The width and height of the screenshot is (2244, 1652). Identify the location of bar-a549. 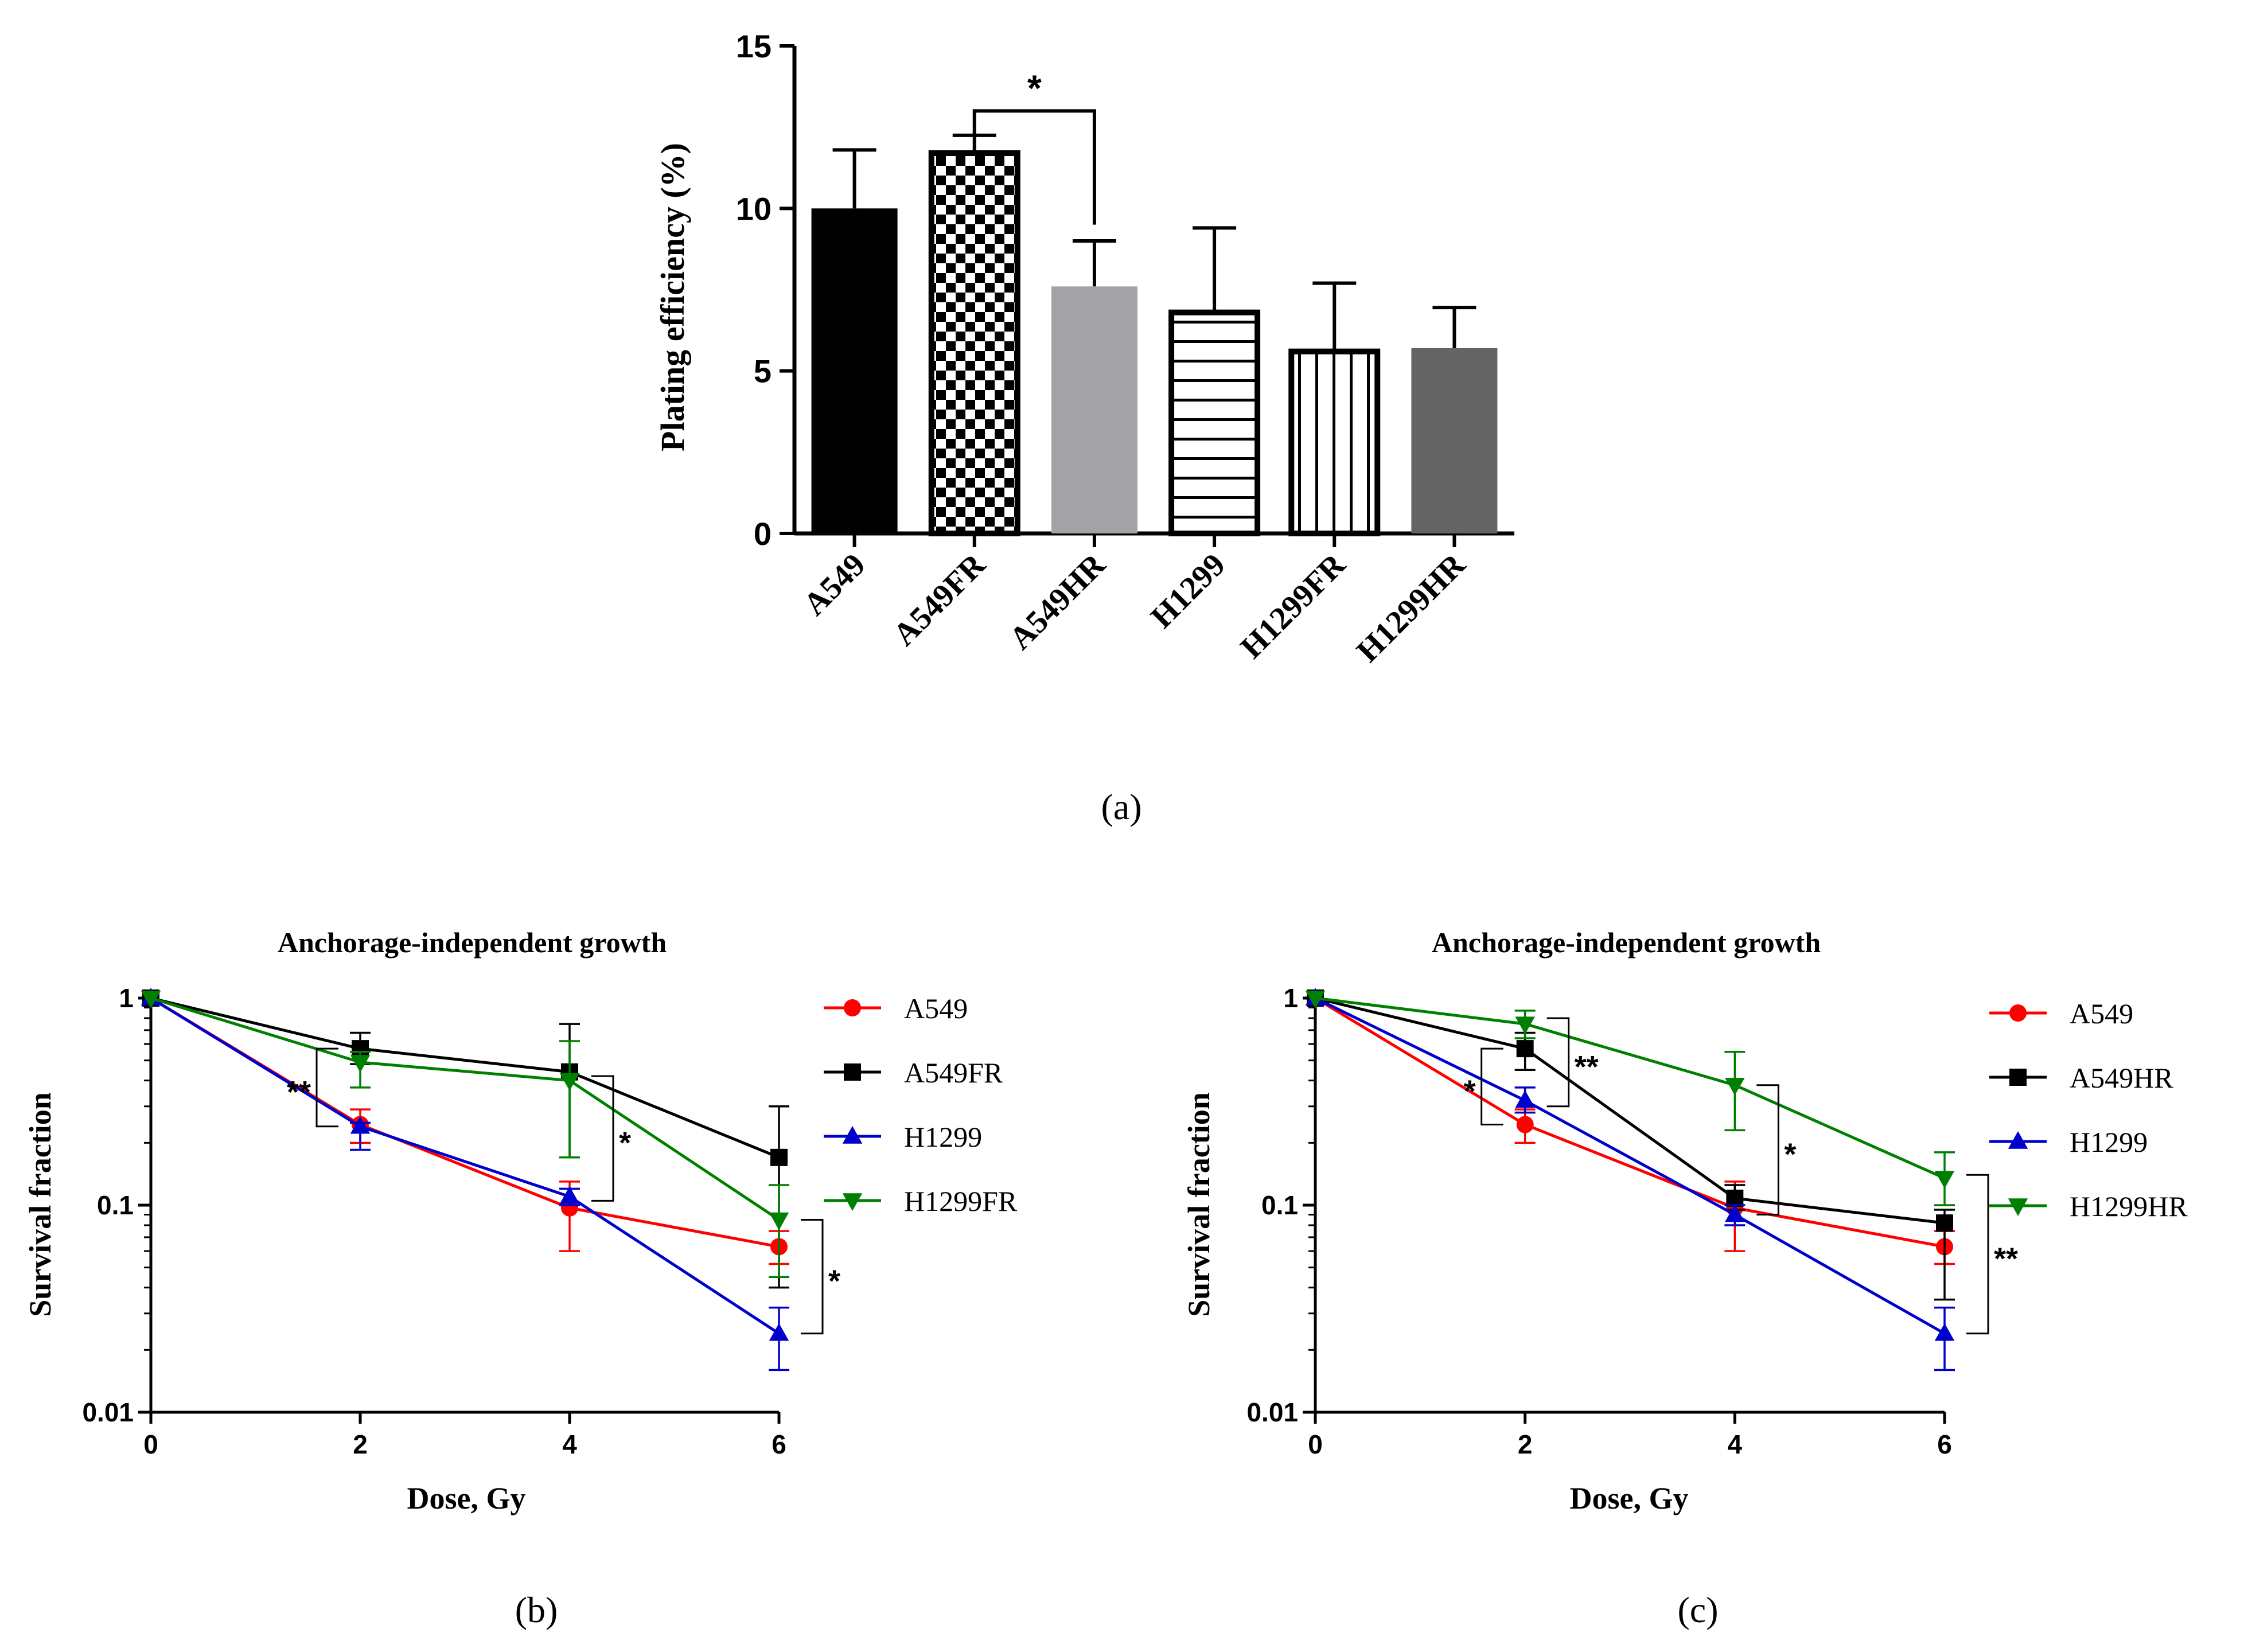
(855, 370).